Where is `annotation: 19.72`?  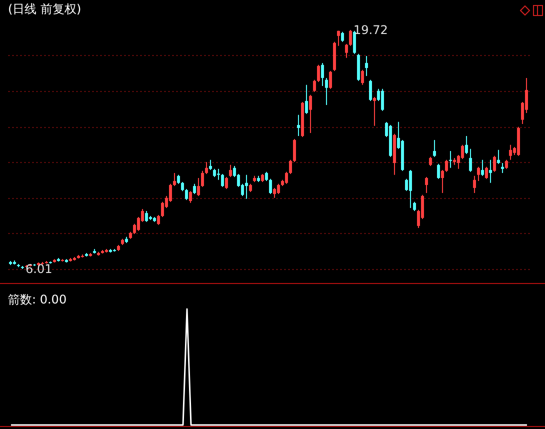
annotation: 19.72 is located at coordinates (371, 30).